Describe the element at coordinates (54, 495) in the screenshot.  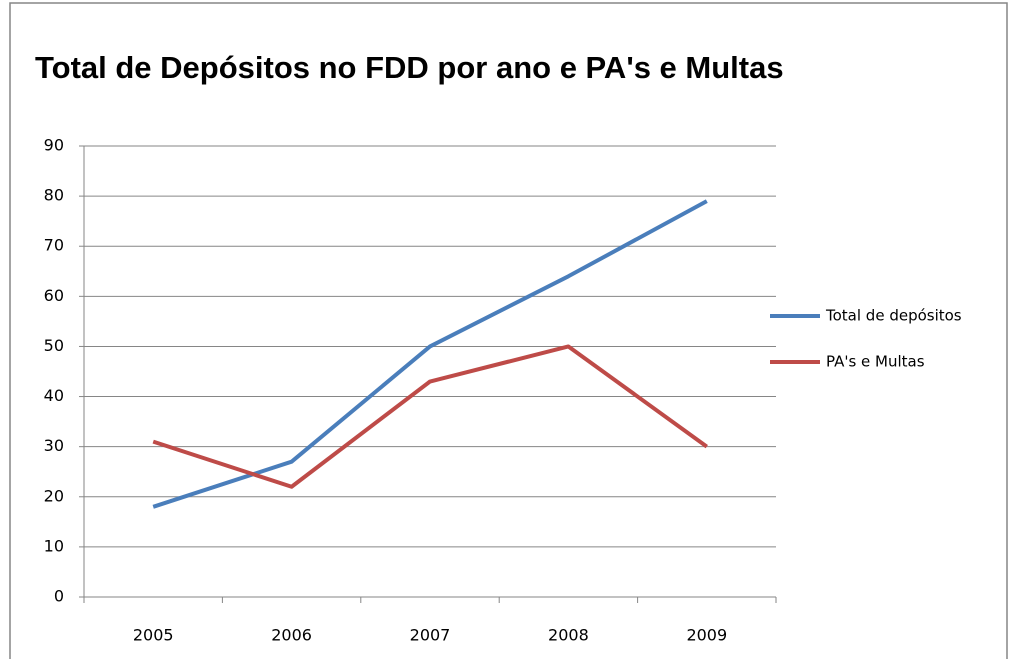
I see `y-tick-label: 20` at that location.